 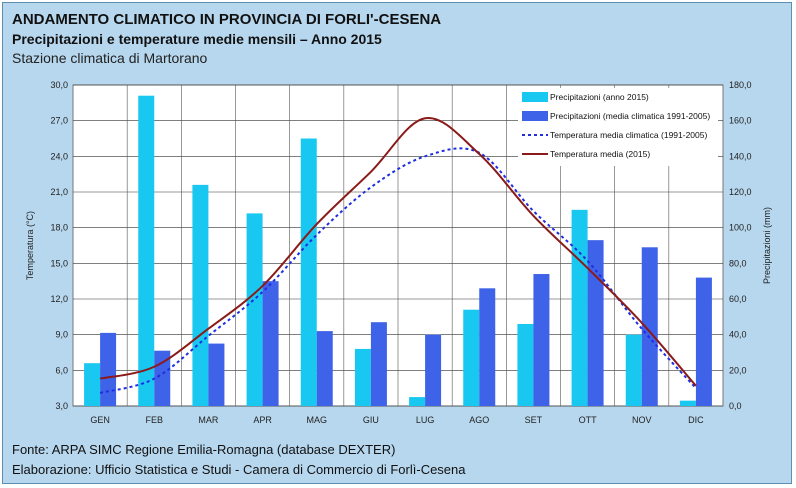 I want to click on station-label: Stazione climatica di Martorano, so click(x=110, y=58).